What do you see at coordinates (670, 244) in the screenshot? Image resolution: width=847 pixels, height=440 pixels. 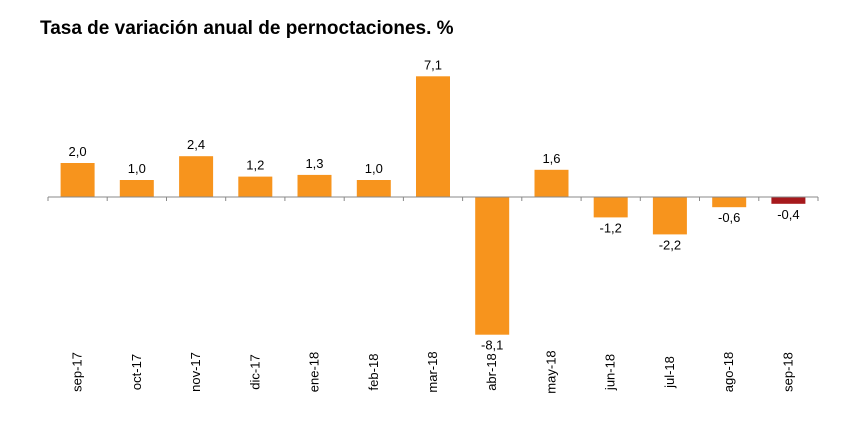 I see `value-label-jul-18: -2,2` at bounding box center [670, 244].